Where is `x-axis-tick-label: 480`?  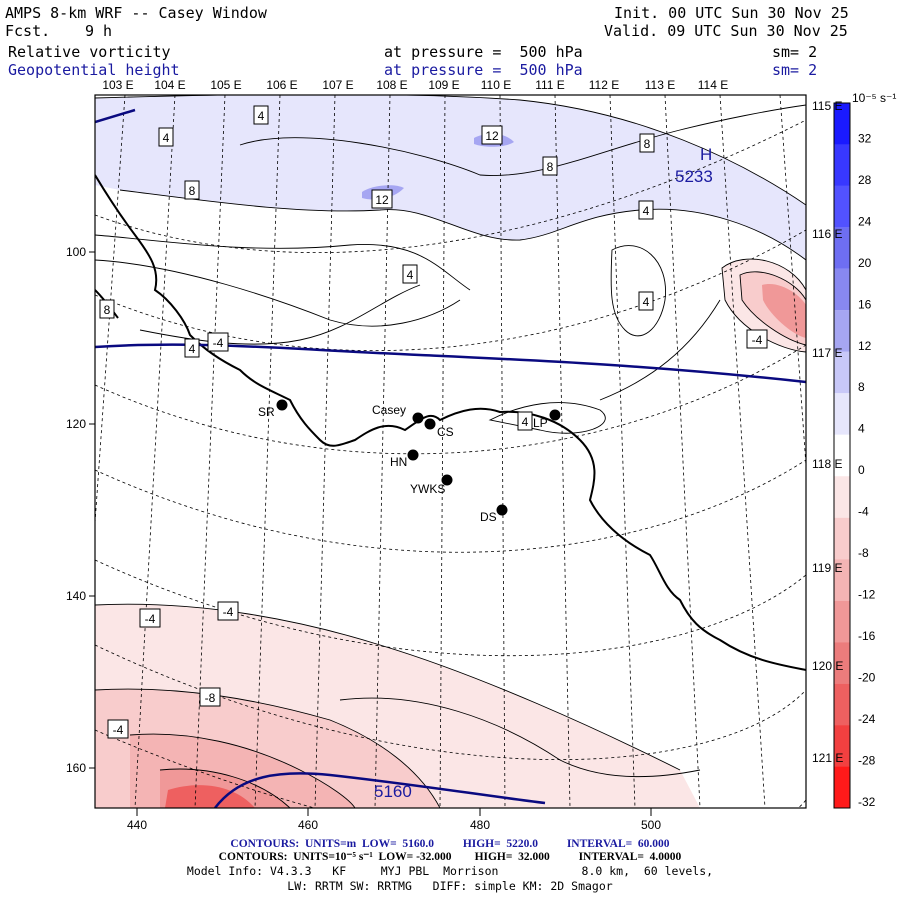 x-axis-tick-label: 480 is located at coordinates (480, 825).